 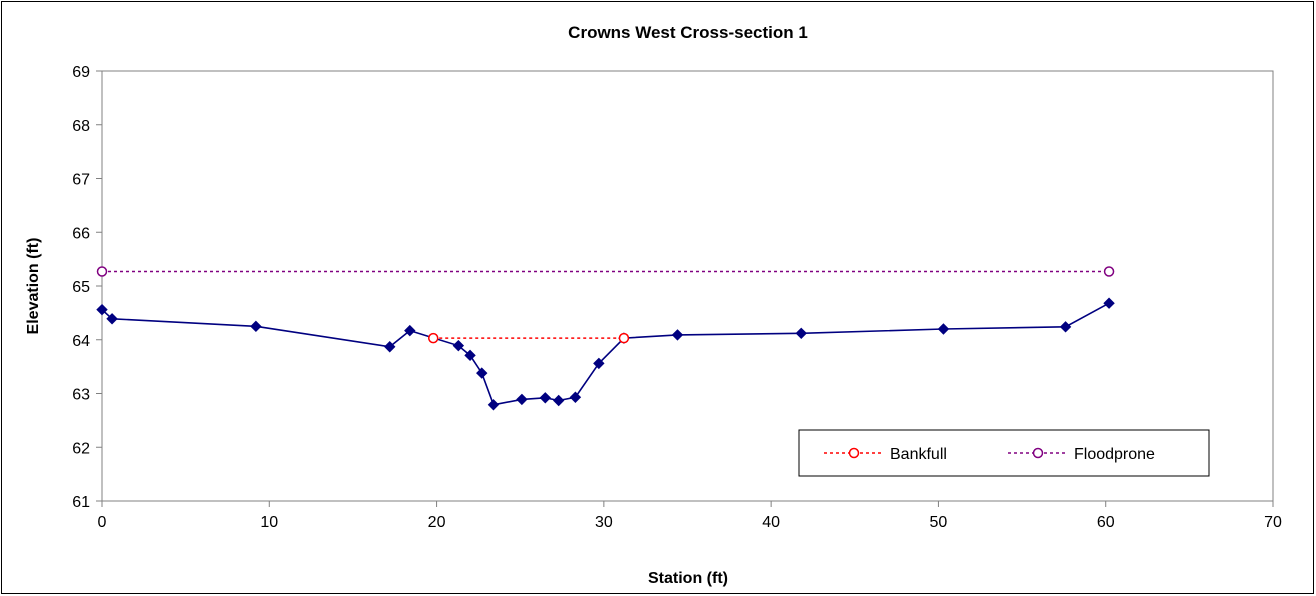 I want to click on legend: Bankfull Floodprone, so click(x=1004, y=453).